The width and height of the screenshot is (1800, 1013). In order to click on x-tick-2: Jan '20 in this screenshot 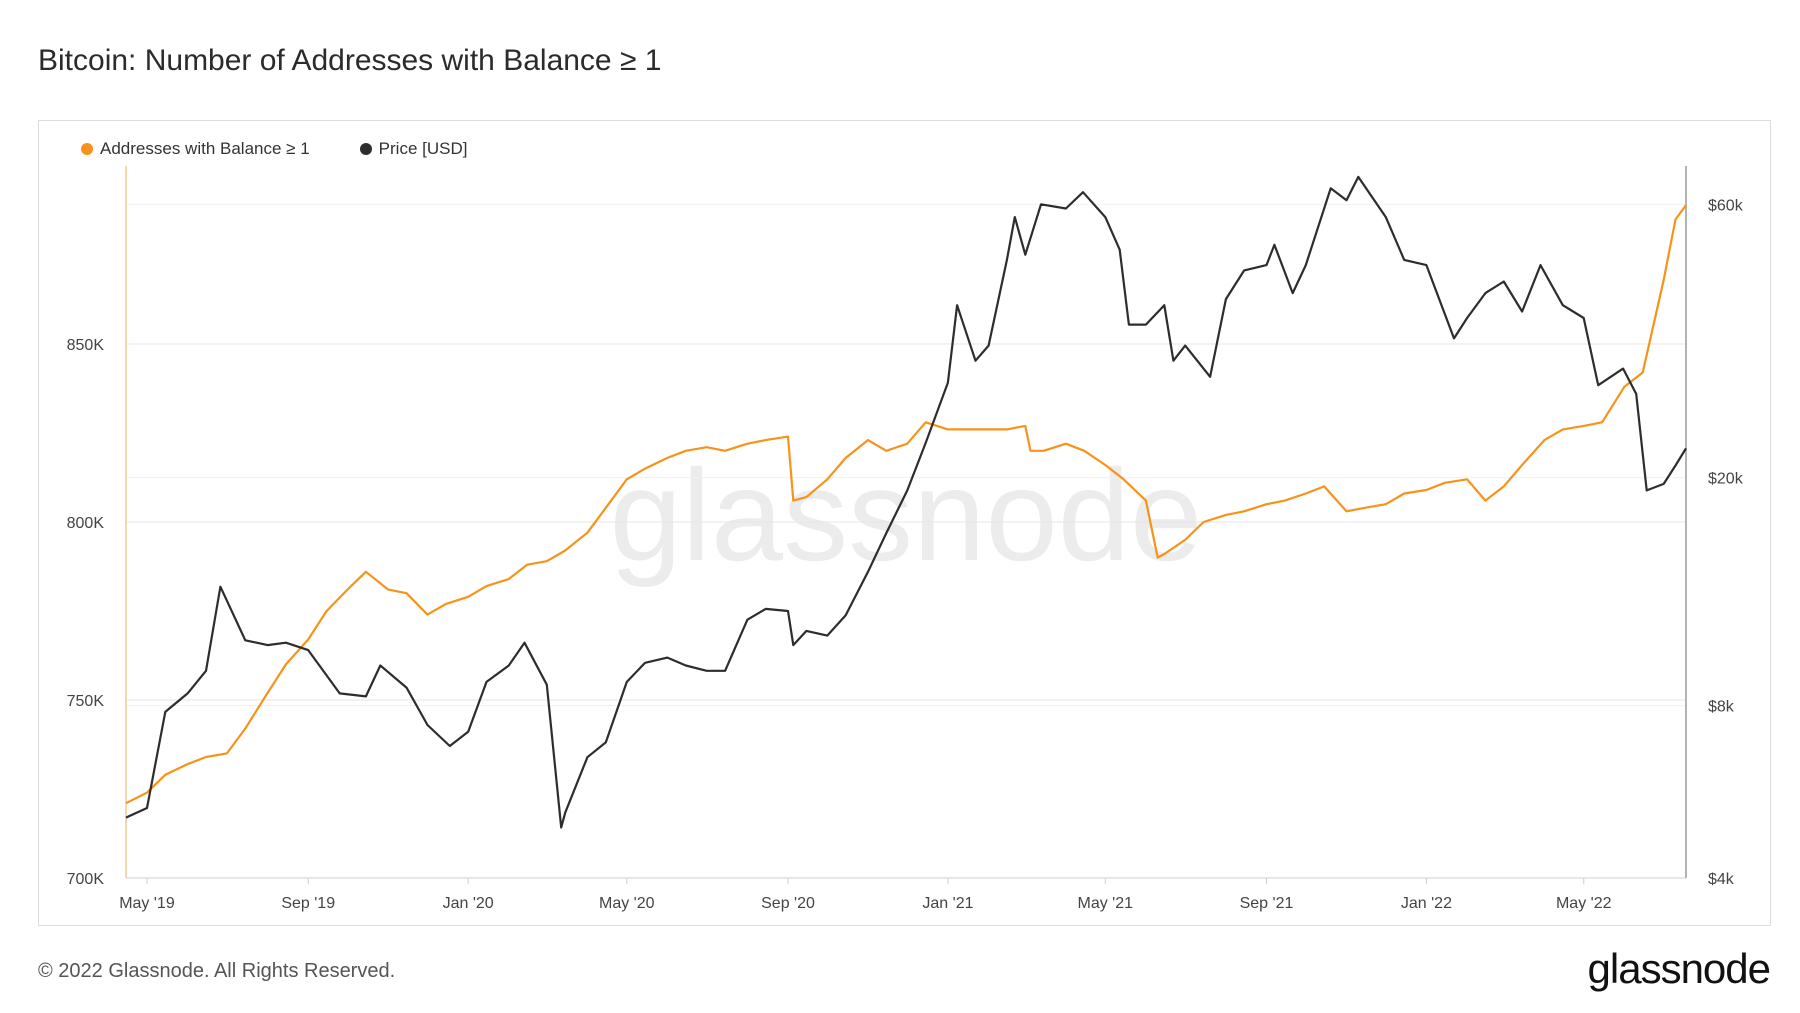, I will do `click(468, 903)`.